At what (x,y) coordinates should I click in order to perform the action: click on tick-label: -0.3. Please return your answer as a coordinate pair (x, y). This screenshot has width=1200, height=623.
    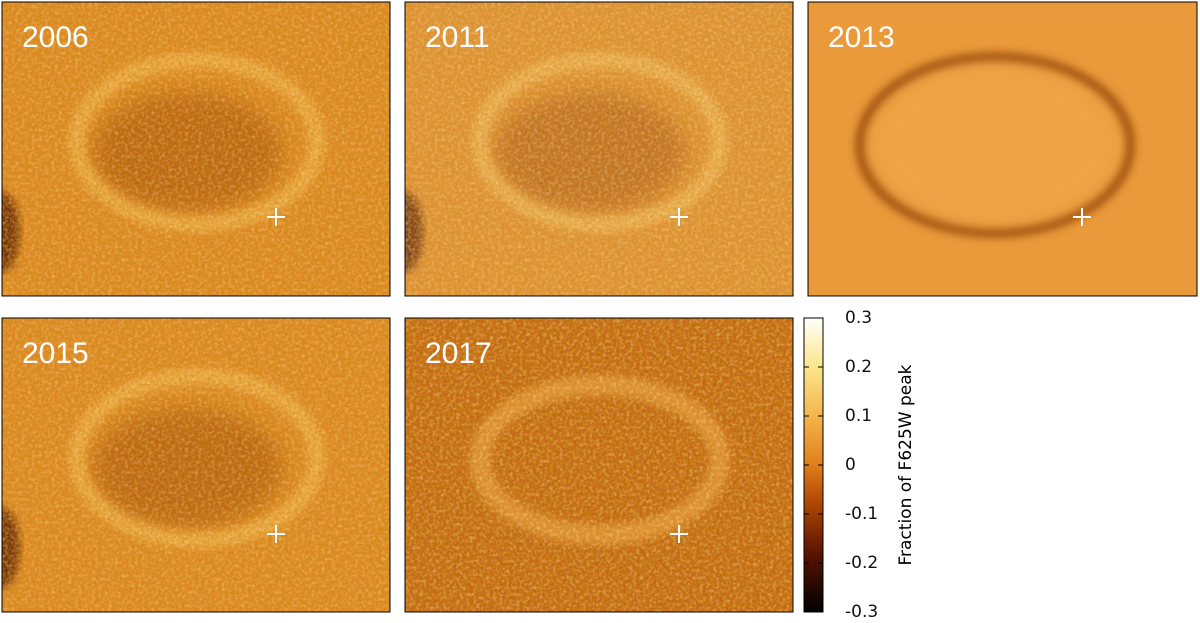
    Looking at the image, I should click on (861, 612).